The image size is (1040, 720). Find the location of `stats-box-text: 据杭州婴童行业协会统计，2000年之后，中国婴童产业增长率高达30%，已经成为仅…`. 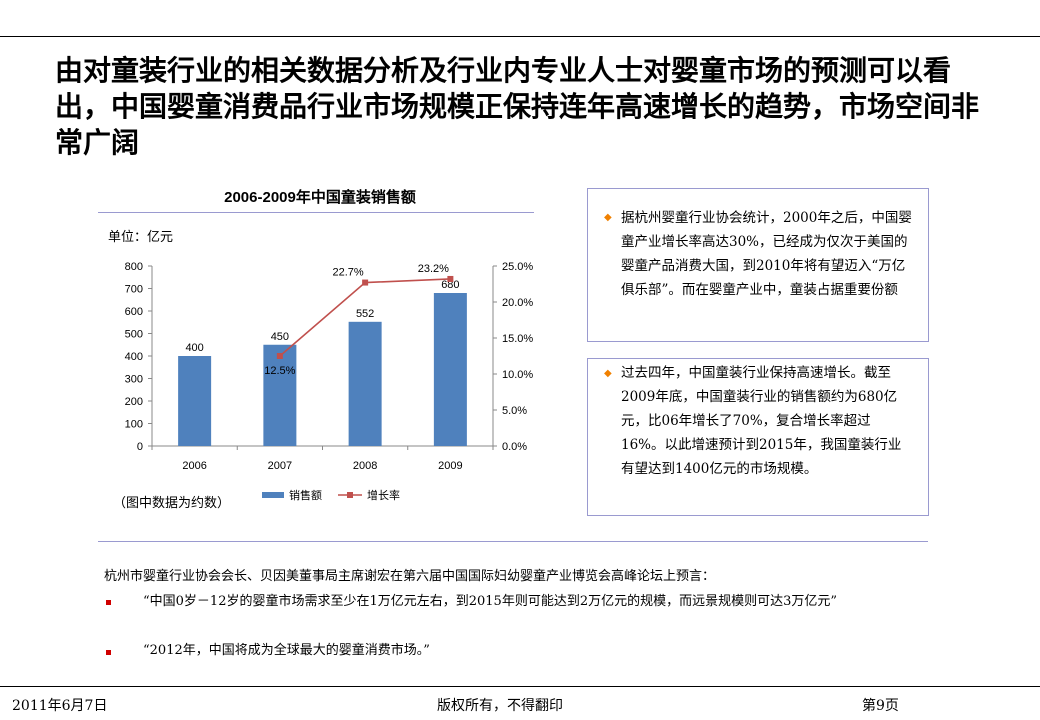

stats-box-text: 据杭州婴童行业协会统计，2000年之后，中国婴童产业增长率高达30%，已经成为仅… is located at coordinates (766, 254).